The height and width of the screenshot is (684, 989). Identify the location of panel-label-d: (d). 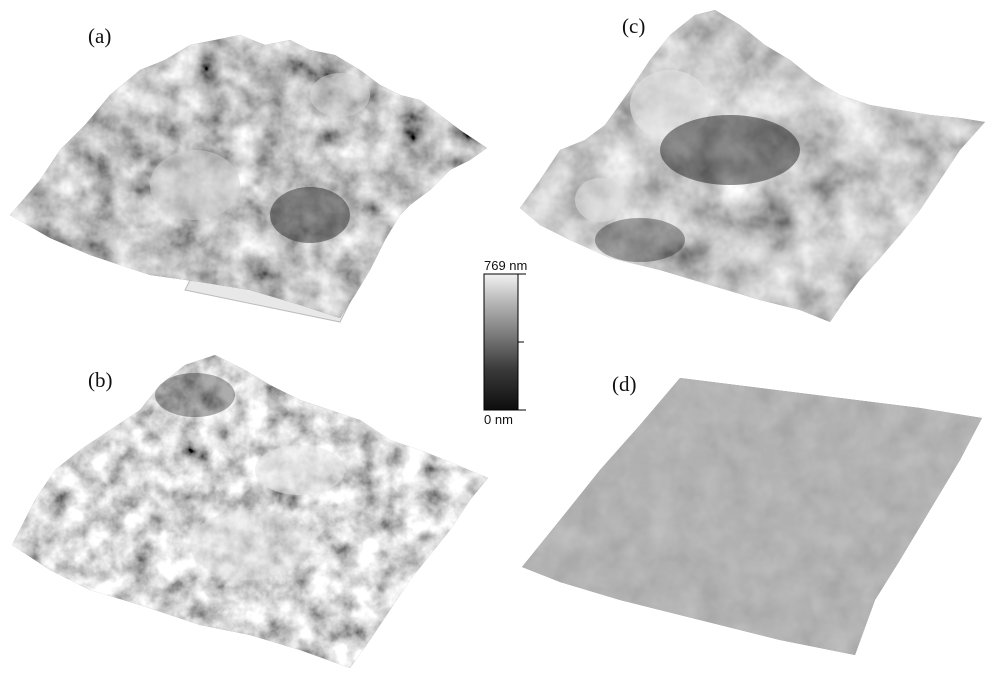
(624, 384).